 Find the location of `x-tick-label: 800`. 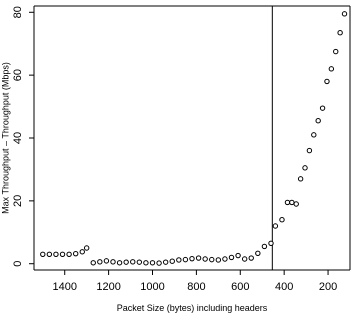

x-tick-label: 800 is located at coordinates (196, 287).